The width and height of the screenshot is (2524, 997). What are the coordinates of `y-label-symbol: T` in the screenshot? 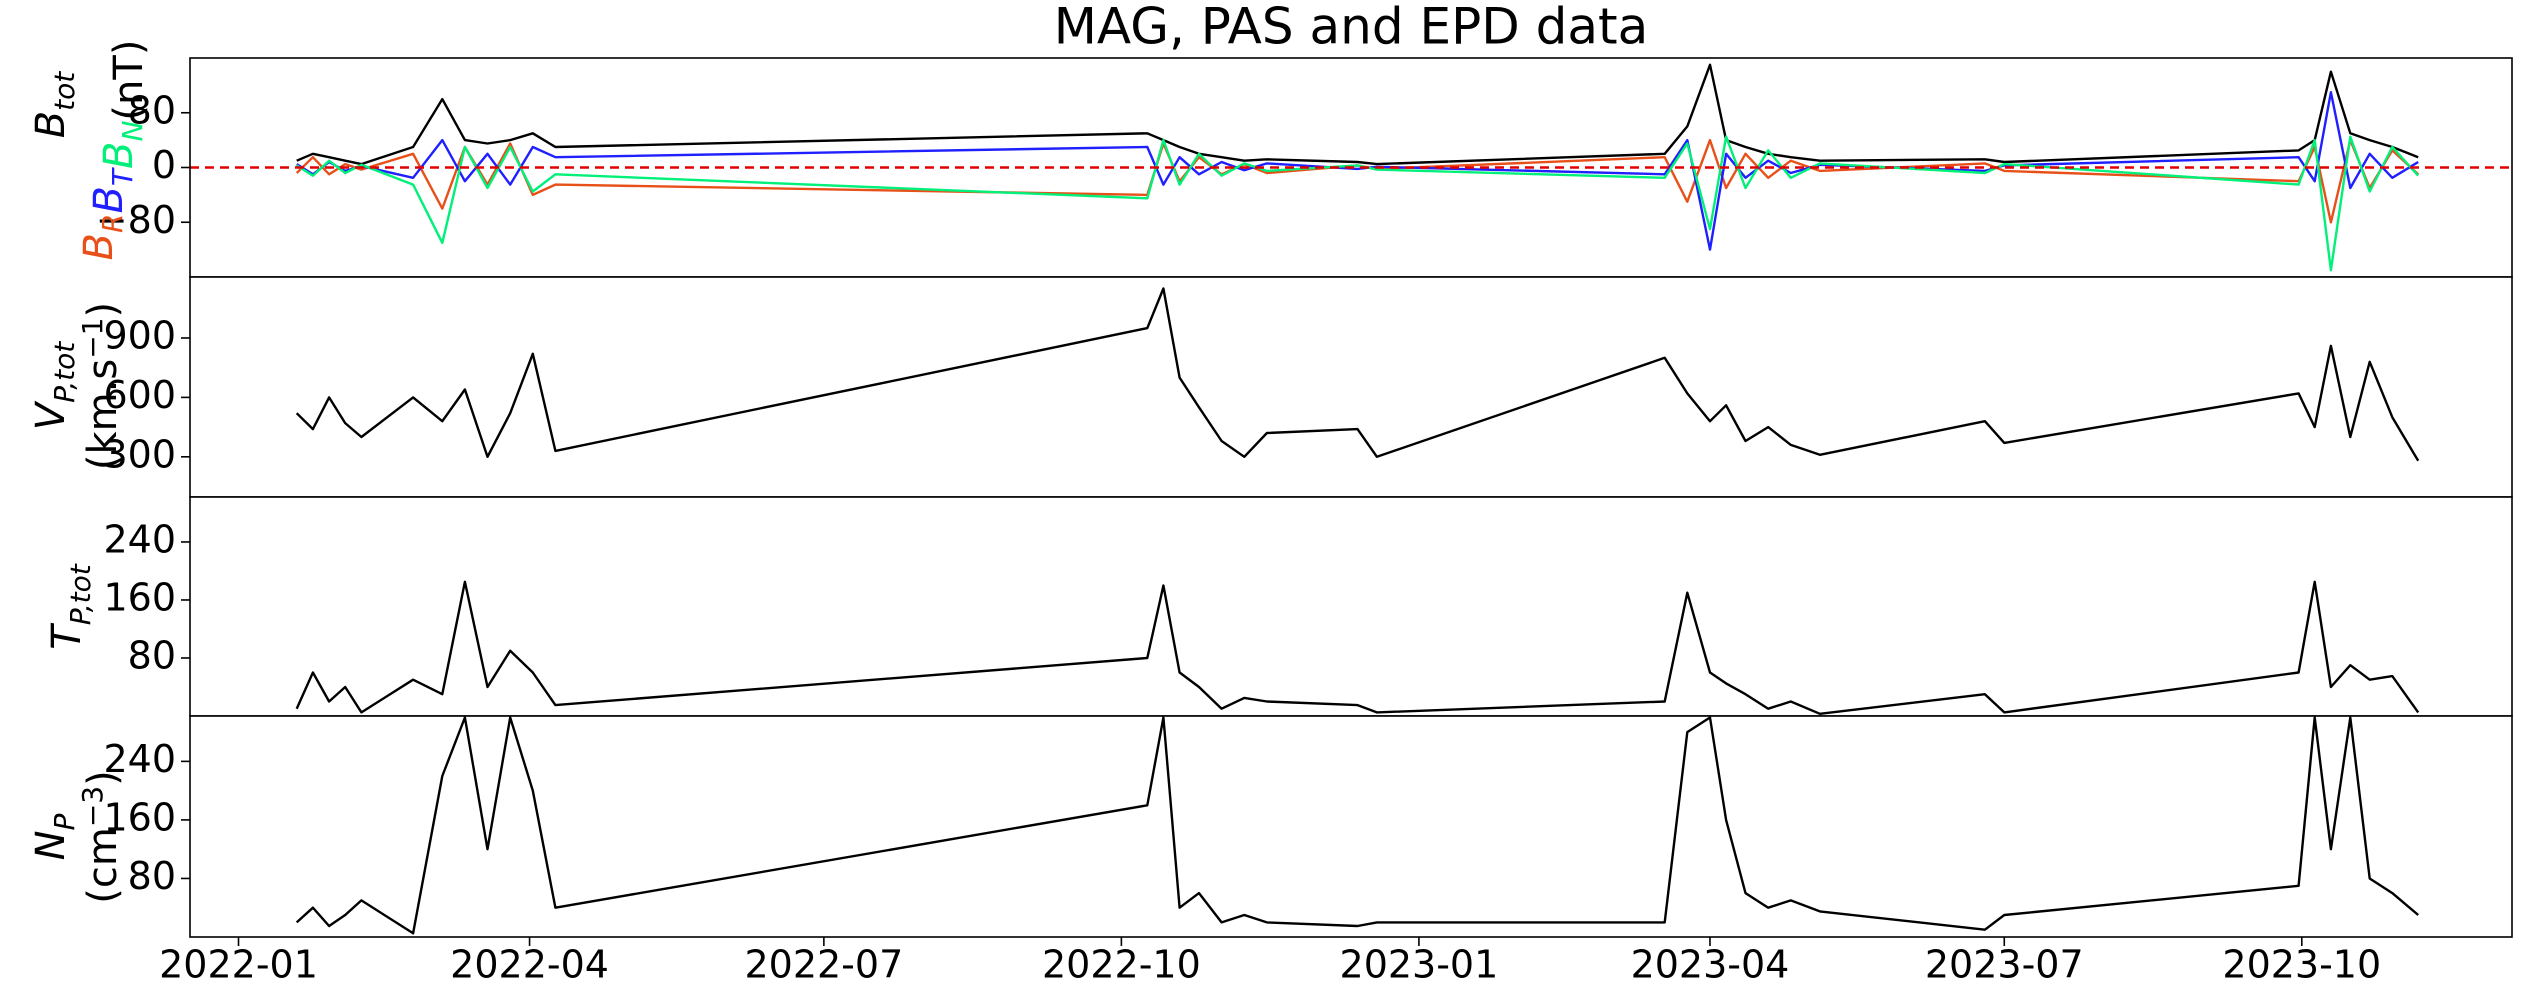 It's located at (67, 636).